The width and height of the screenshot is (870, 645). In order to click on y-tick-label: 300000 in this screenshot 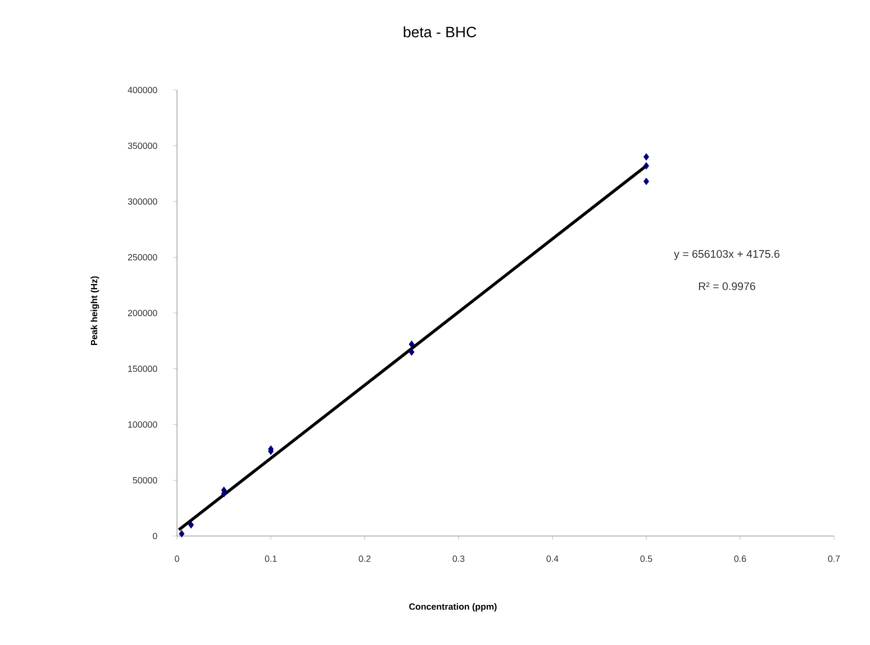, I will do `click(143, 201)`.